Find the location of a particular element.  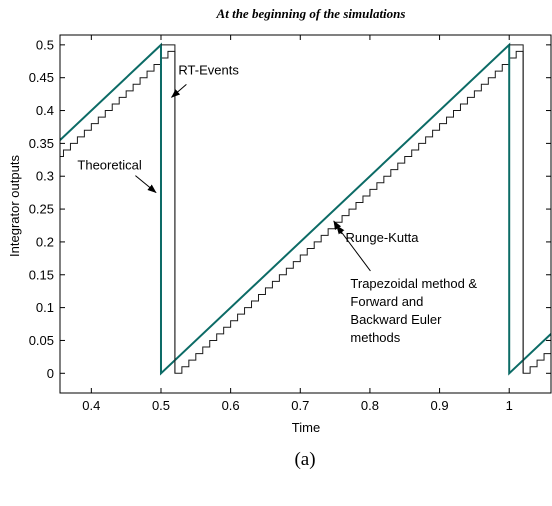

annotation-2-line-0: Runge-Kutta is located at coordinates (383, 237).